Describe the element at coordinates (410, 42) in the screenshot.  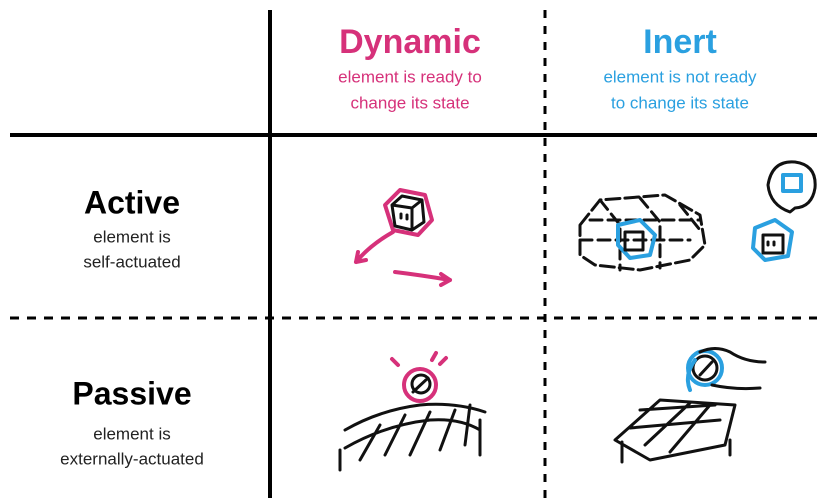
I see `column-title: Dynamic` at that location.